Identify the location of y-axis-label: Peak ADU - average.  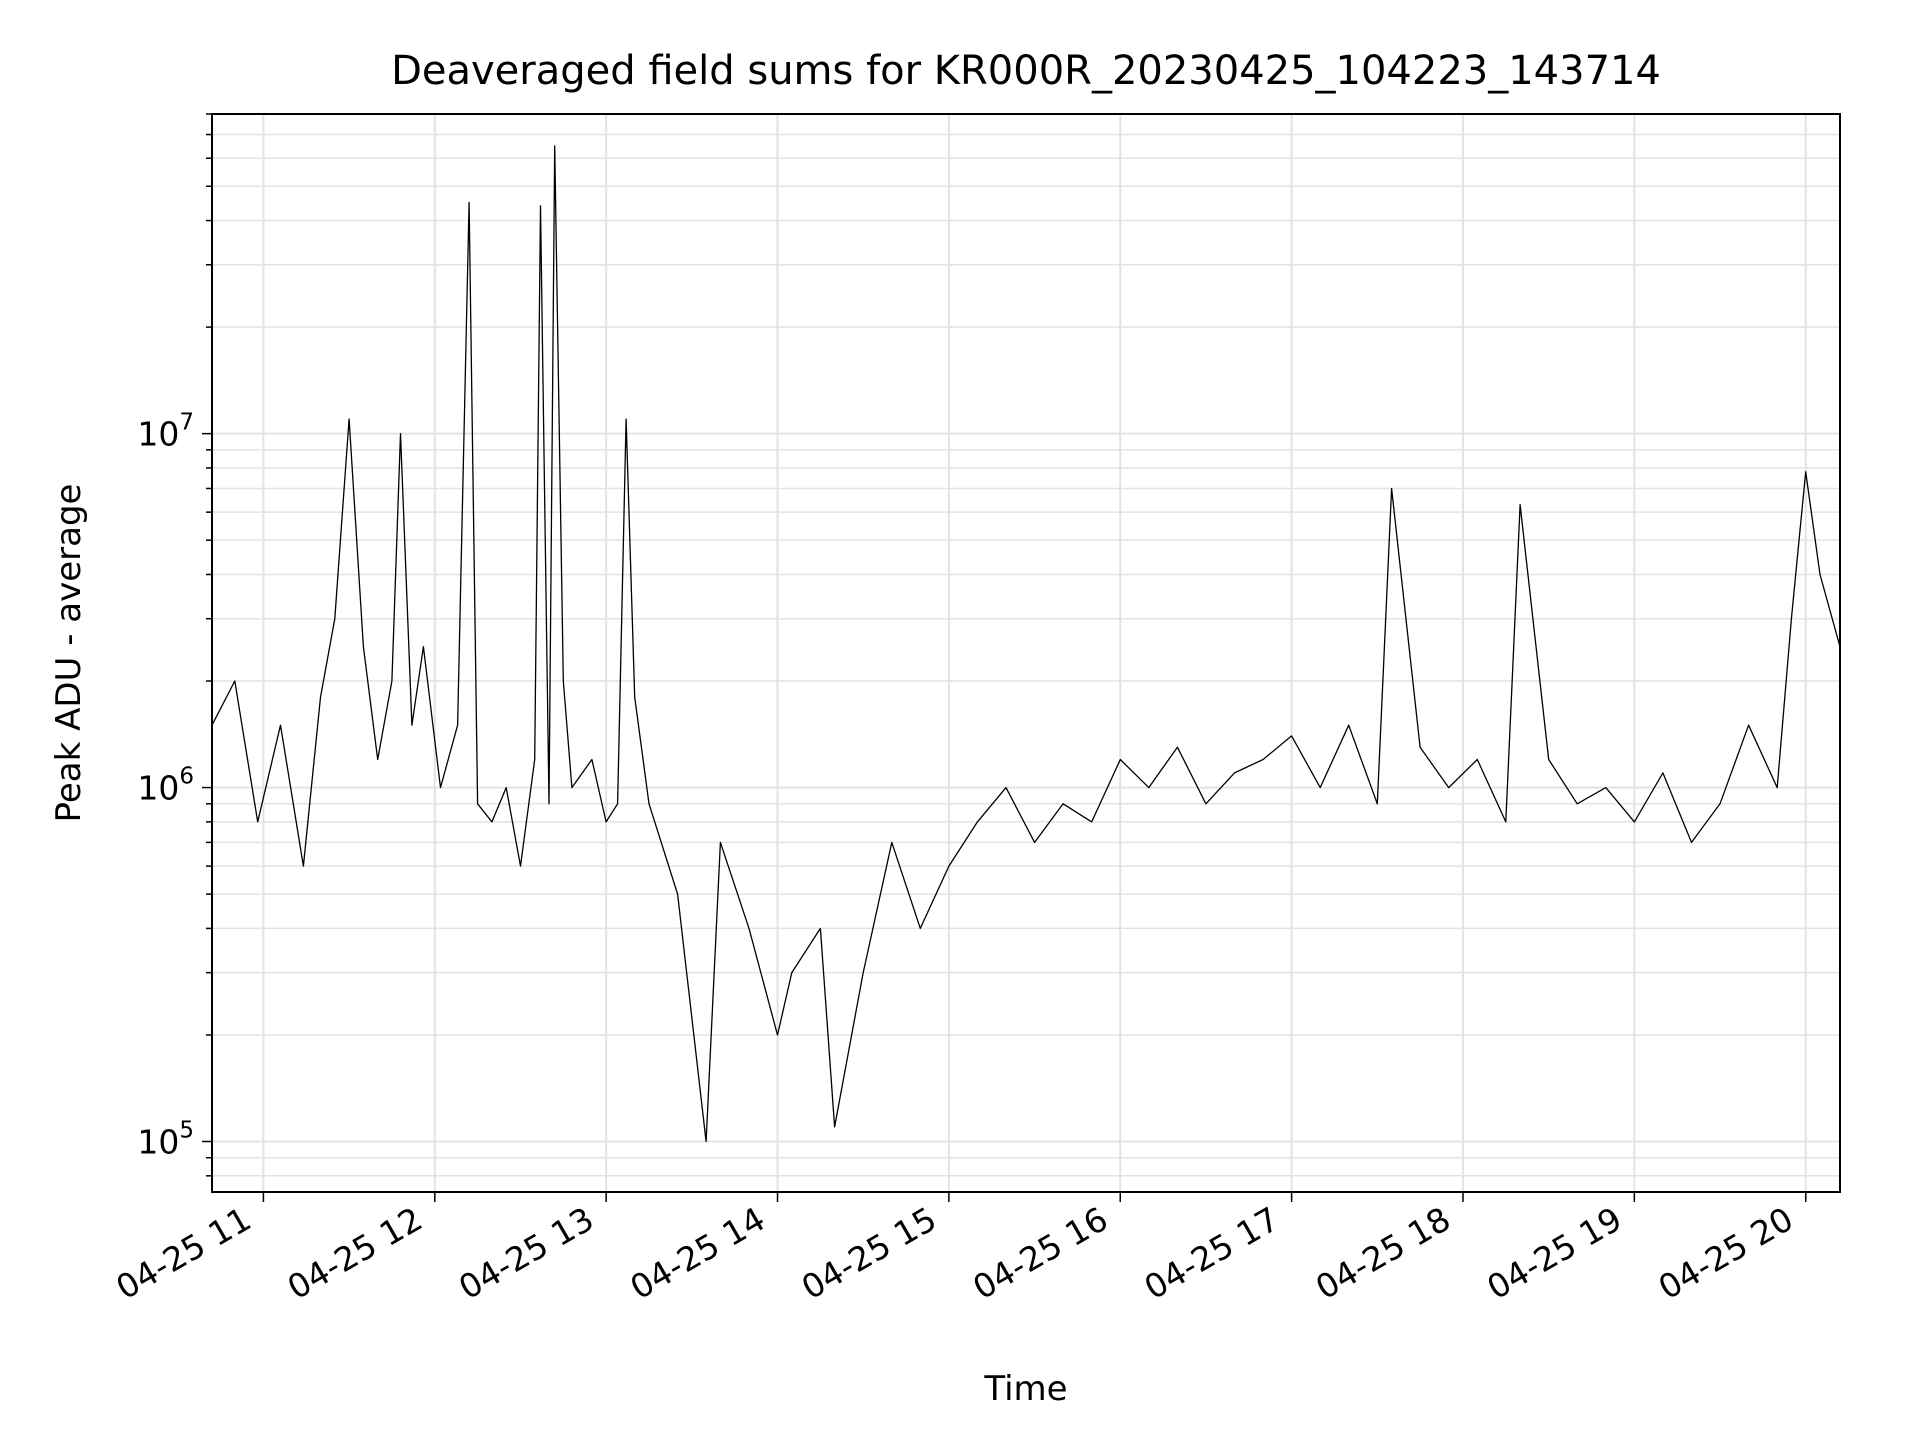
(69, 653).